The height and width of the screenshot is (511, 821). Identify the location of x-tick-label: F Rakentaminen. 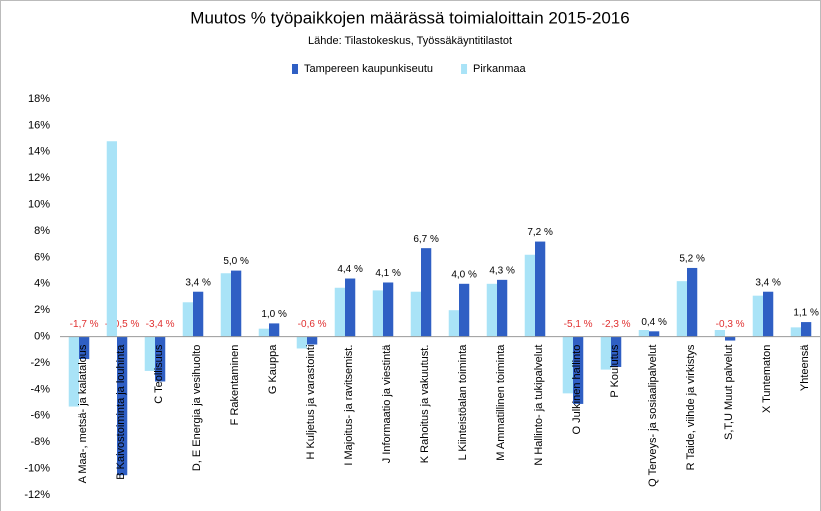
(235, 385).